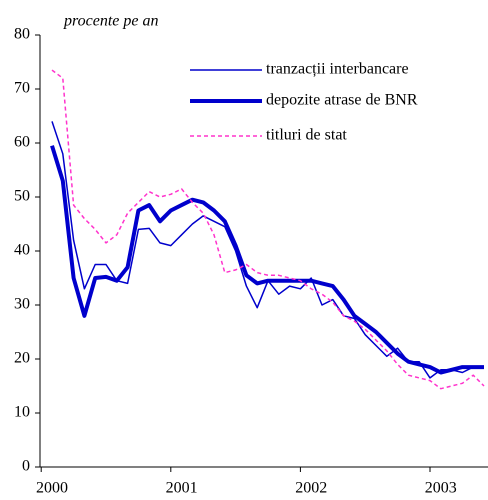 This screenshot has width=488, height=500. Describe the element at coordinates (110, 21) in the screenshot. I see `y-axis-label: procente pe an` at that location.